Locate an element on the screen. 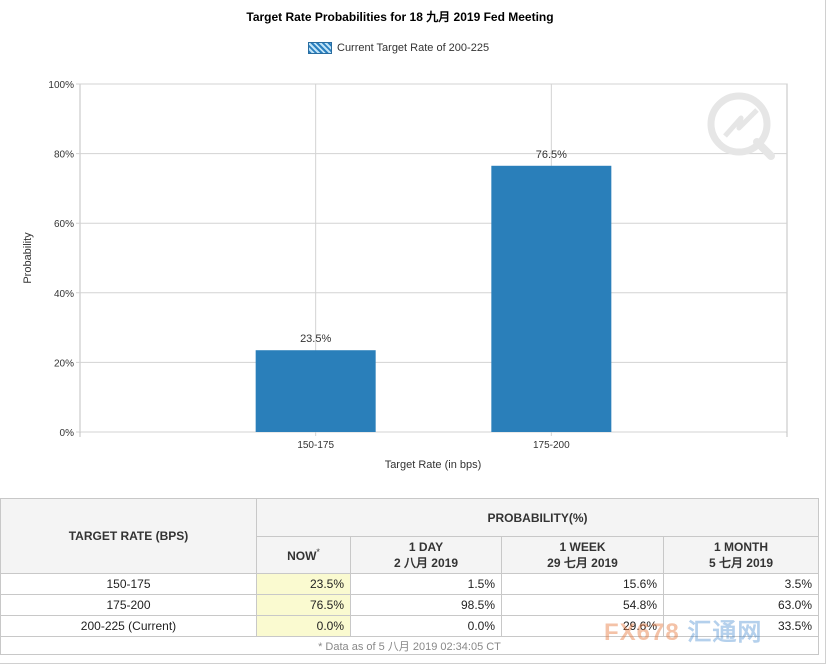 The width and height of the screenshot is (827, 665). x-axis-title: Target Rate (in bps) is located at coordinates (433, 465).